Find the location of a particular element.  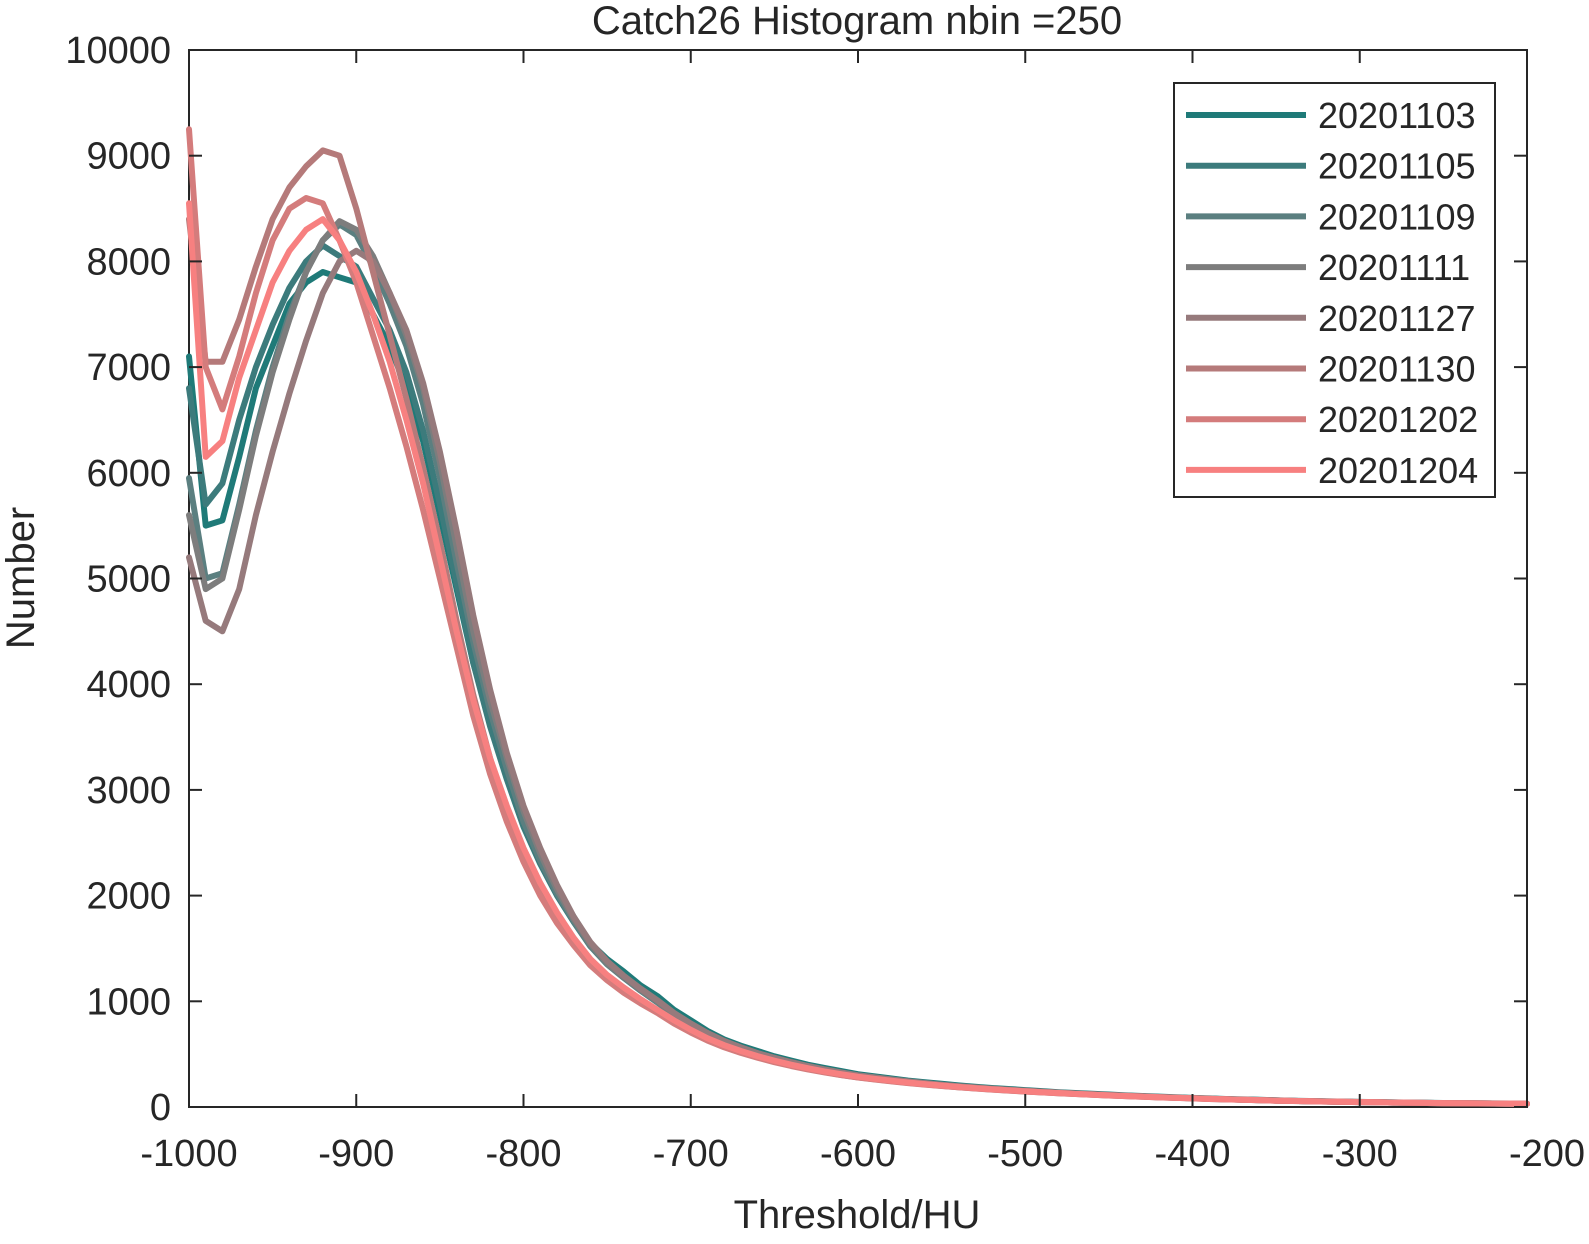

y-tick-label-7: 7000 is located at coordinates (128, 368).